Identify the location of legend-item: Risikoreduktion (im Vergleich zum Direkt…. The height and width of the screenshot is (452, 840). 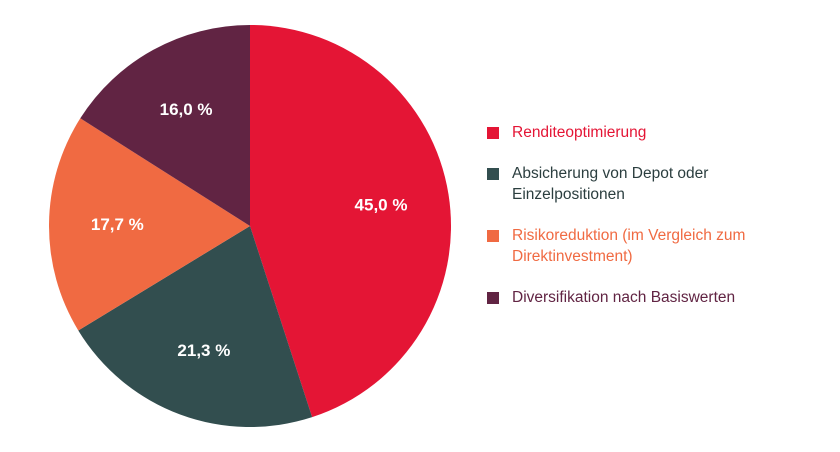
(637, 246).